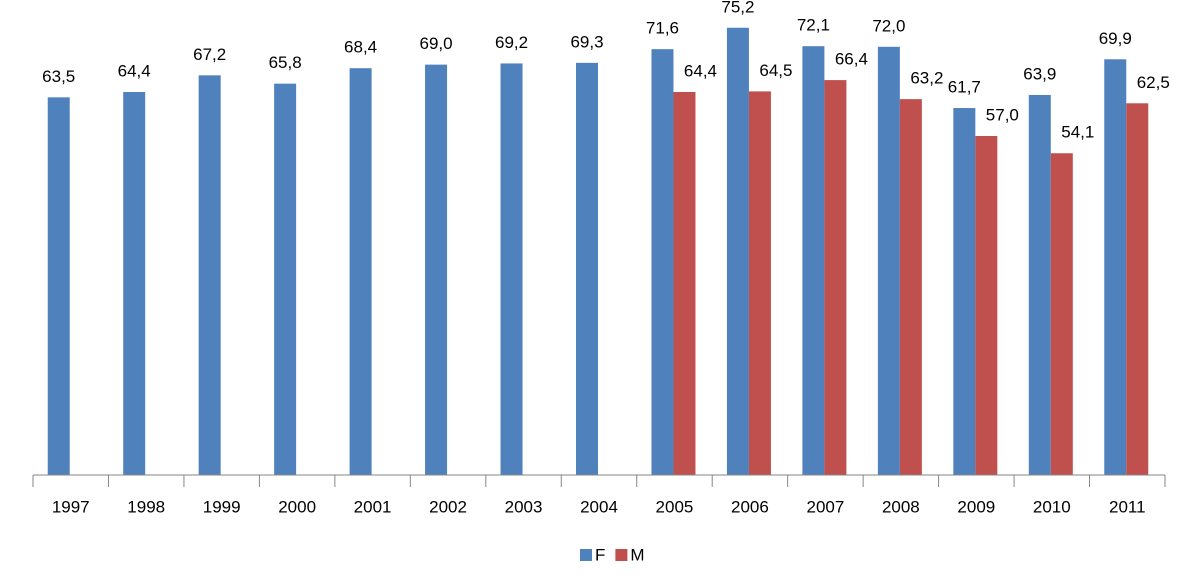 This screenshot has width=1191, height=578. What do you see at coordinates (511, 42) in the screenshot?
I see `data-label: 69,2` at bounding box center [511, 42].